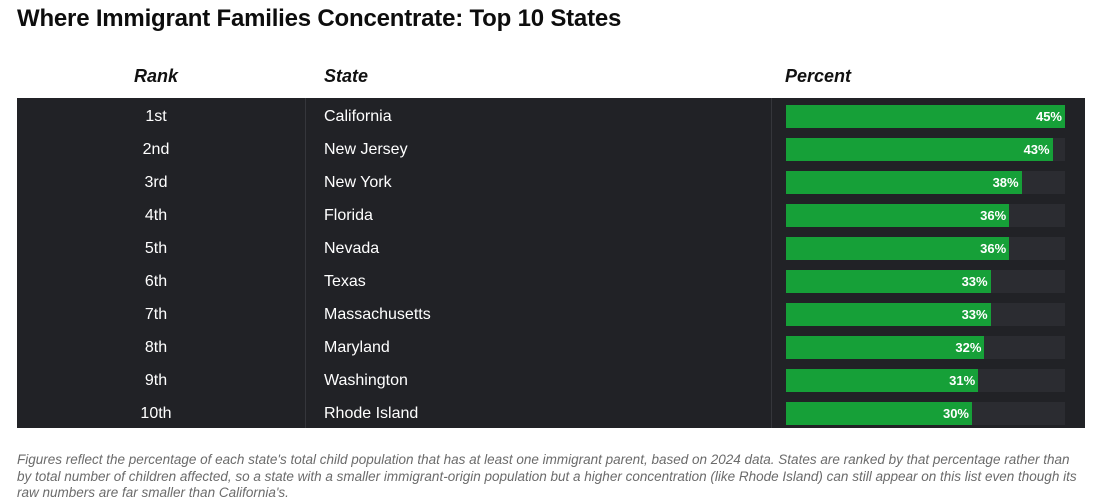 The image size is (1102, 500). I want to click on rank-cell: 5th, so click(156, 248).